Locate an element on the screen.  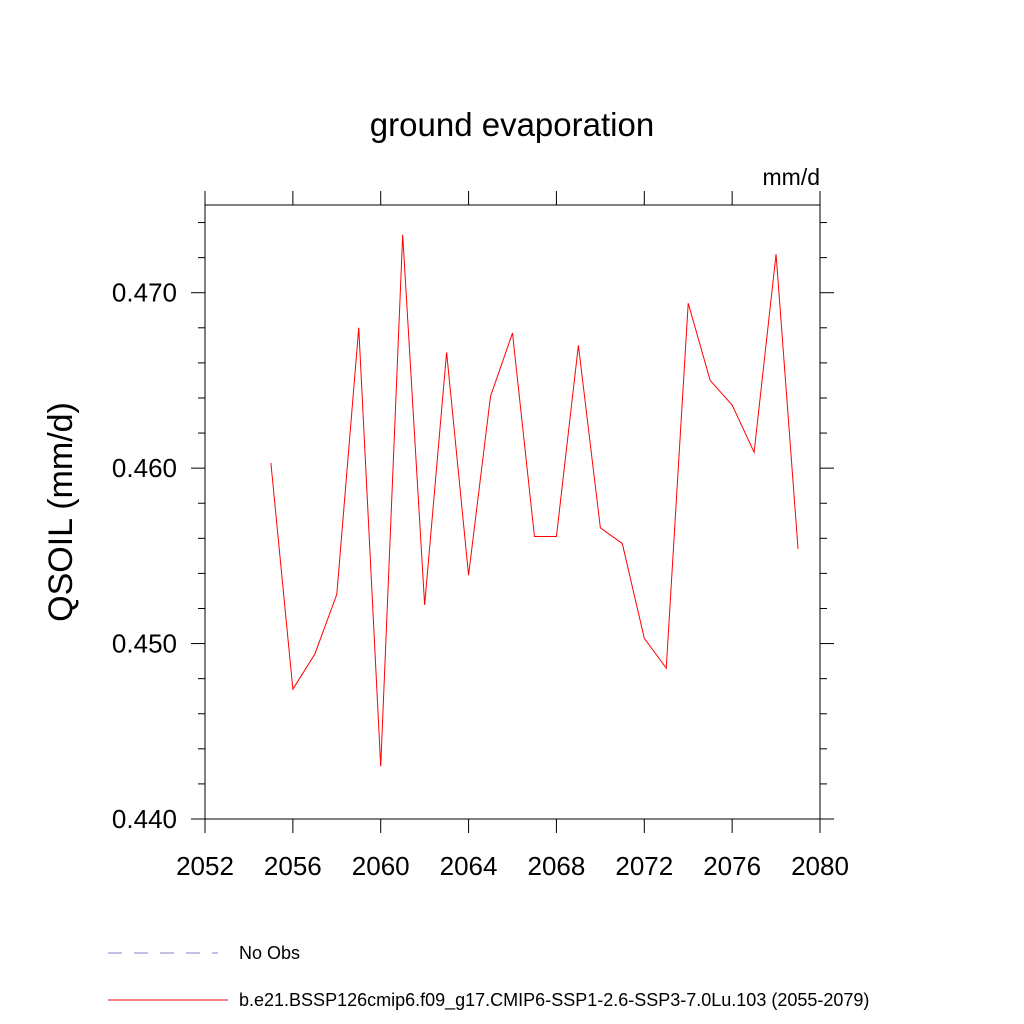
legend-label-no-obs: No Obs is located at coordinates (269, 953).